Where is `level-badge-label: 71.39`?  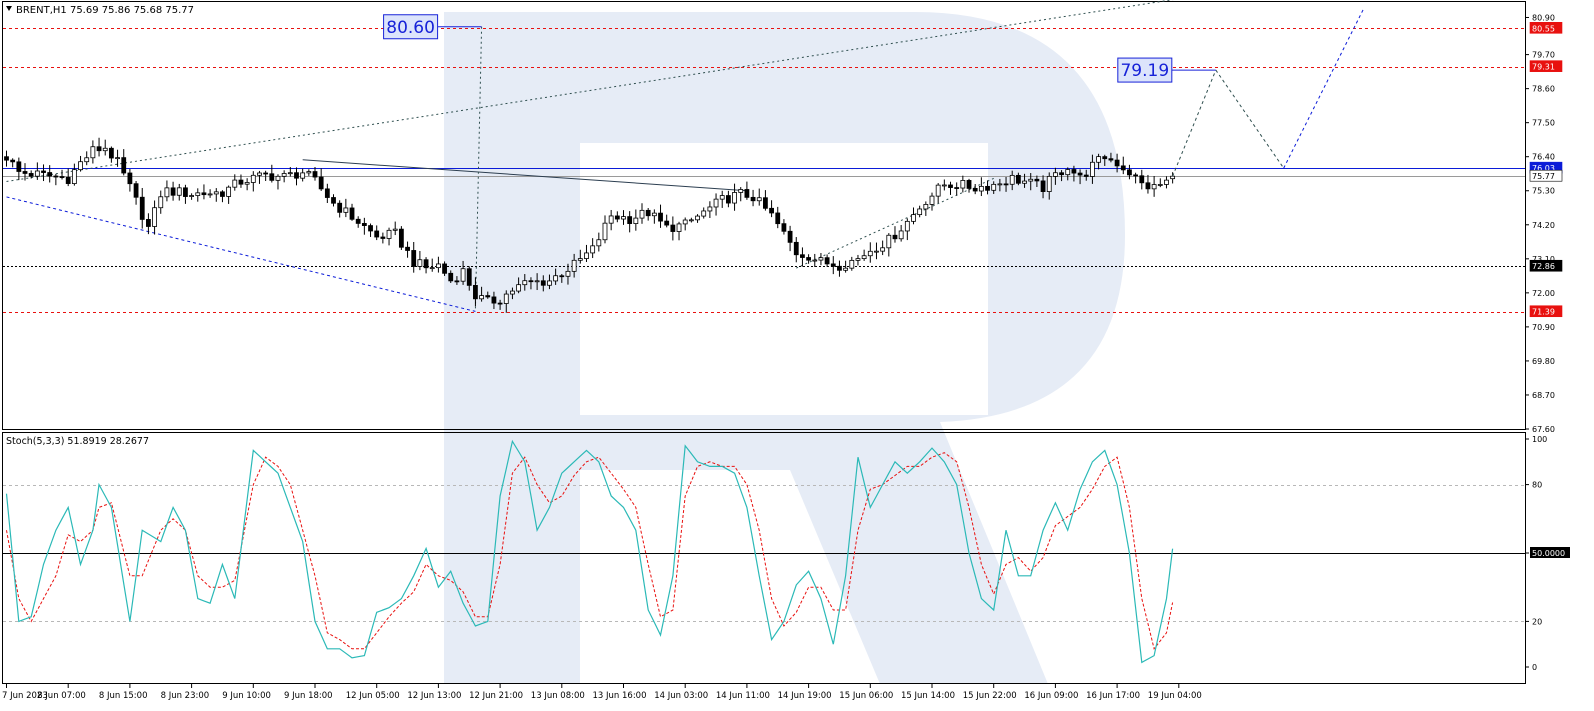
level-badge-label: 71.39 is located at coordinates (1543, 312).